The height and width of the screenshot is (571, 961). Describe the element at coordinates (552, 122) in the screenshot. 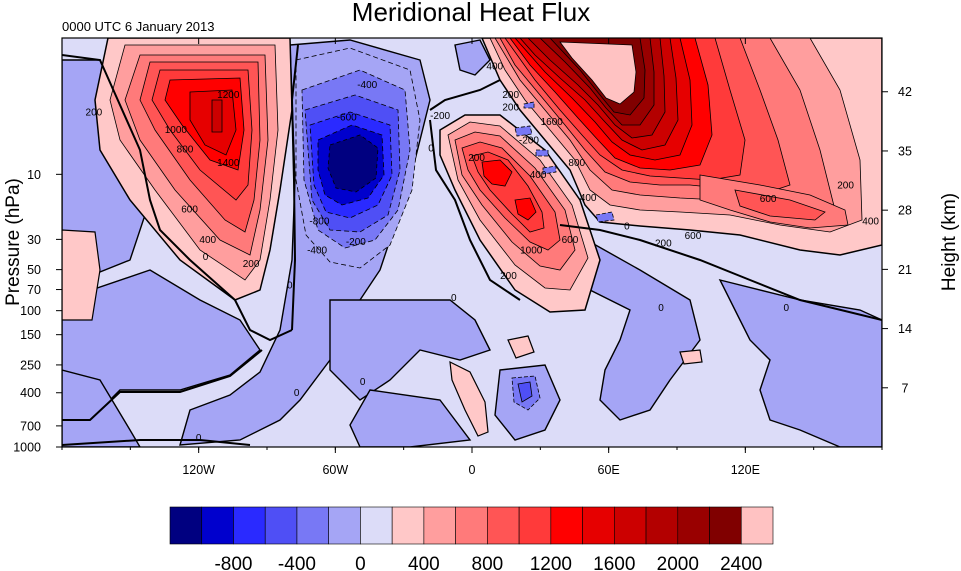

I see `contour-label: 1600` at that location.